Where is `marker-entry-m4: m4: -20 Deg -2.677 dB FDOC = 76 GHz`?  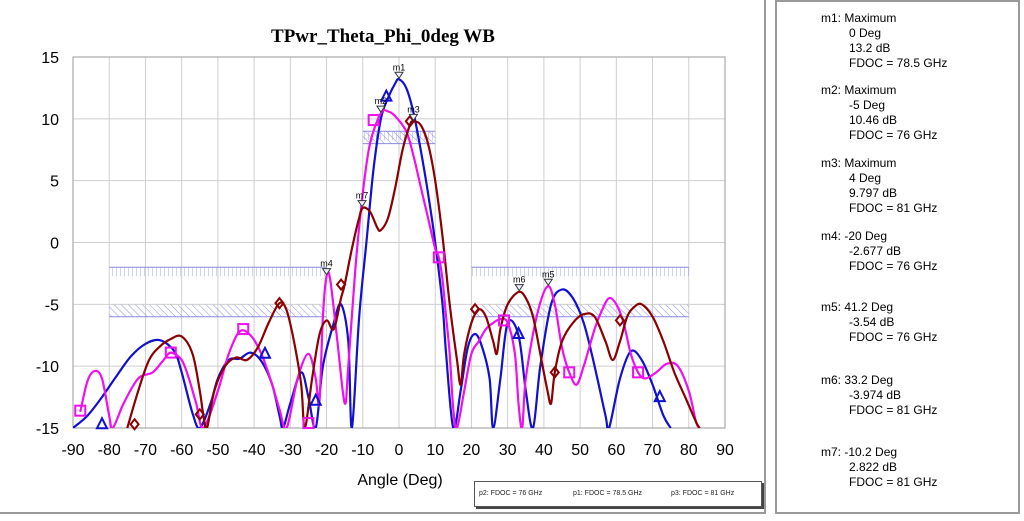 marker-entry-m4: m4: -20 Deg -2.677 dB FDOC = 76 GHz is located at coordinates (879, 251).